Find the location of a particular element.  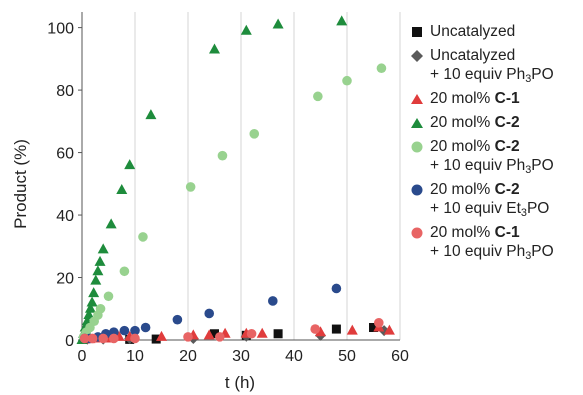

legend-item-c1-ph3po: 20 mol% C-1 + 10 equiv Ph3PO is located at coordinates (495, 242).